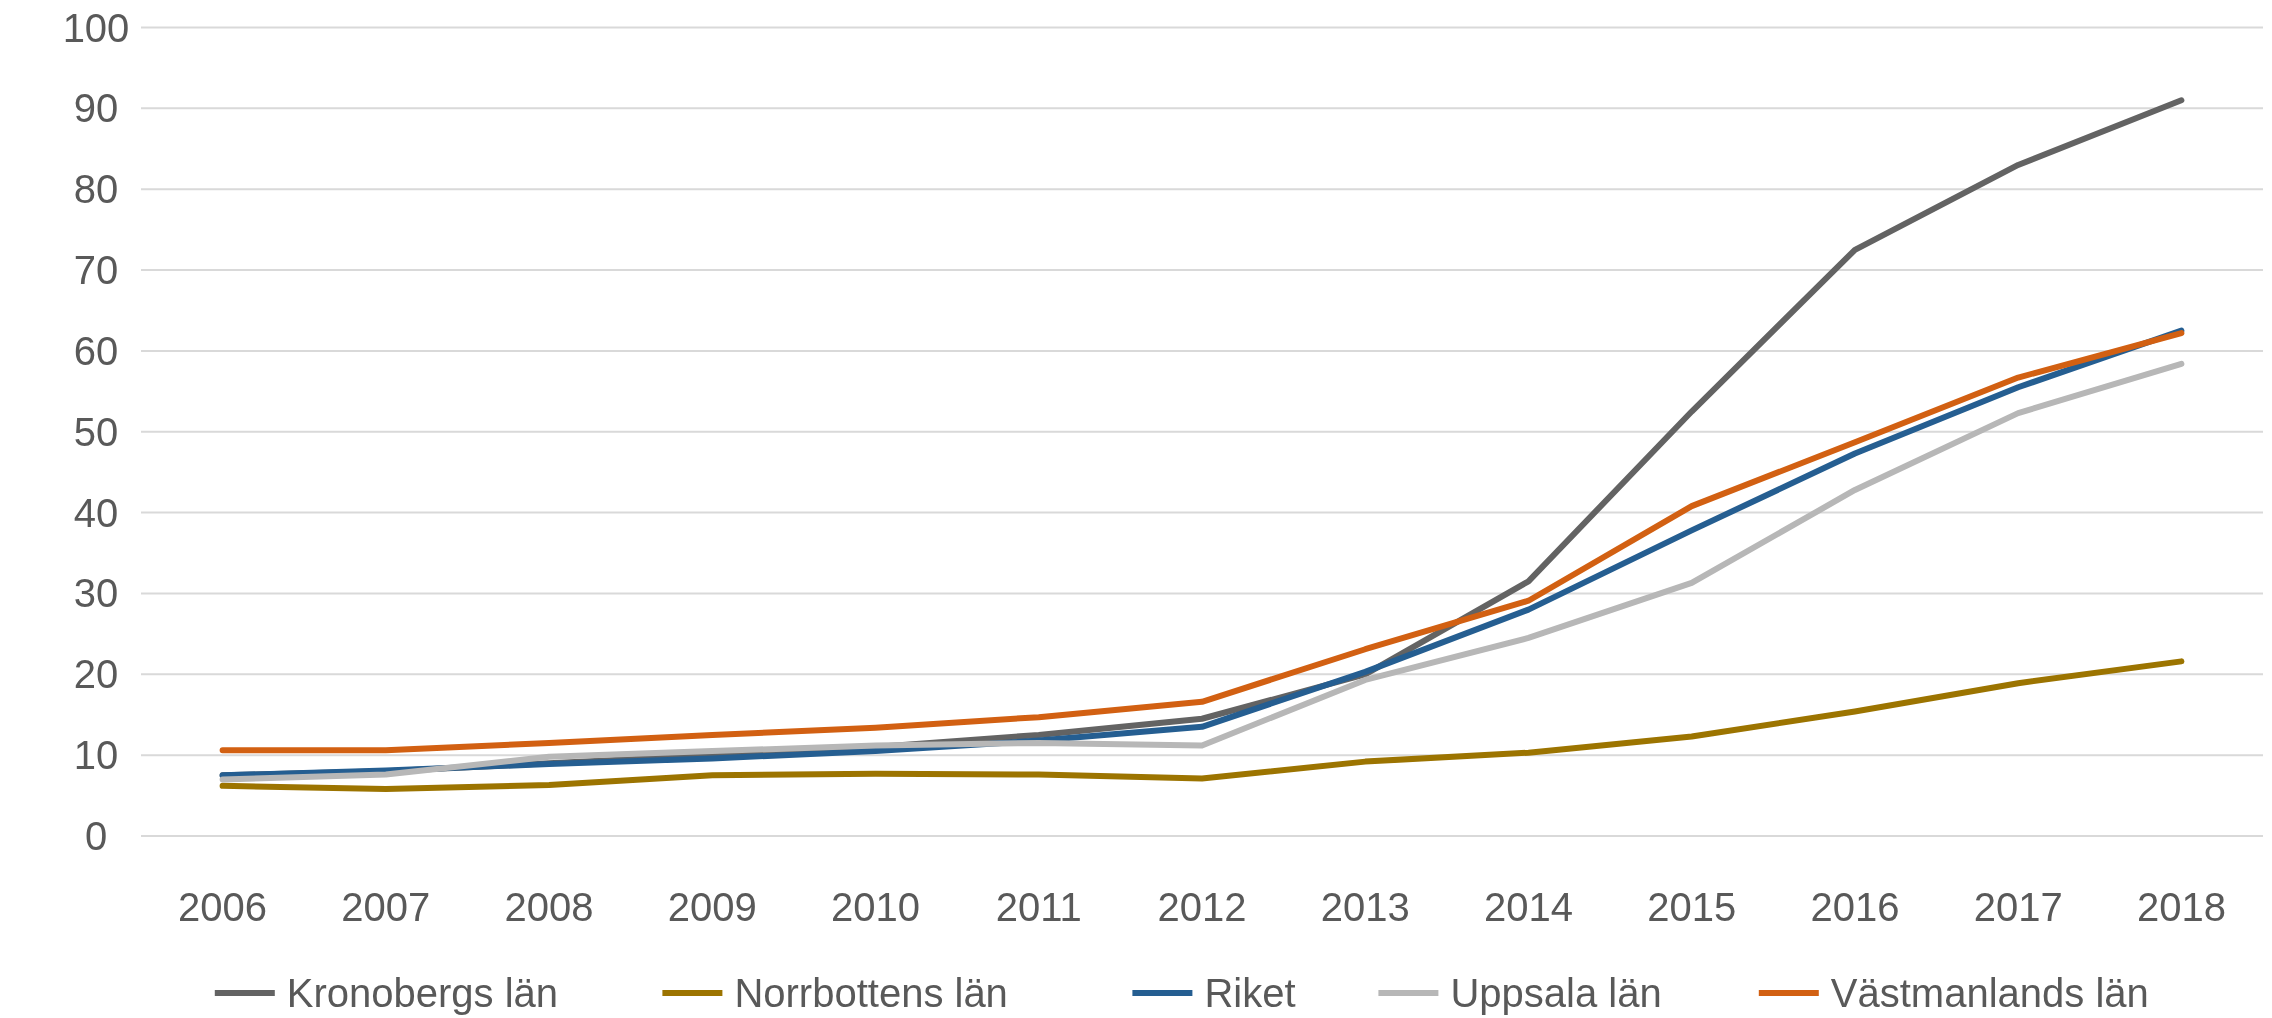 This screenshot has width=2272, height=1018. What do you see at coordinates (96, 270) in the screenshot?
I see `y-tick-label: 70` at bounding box center [96, 270].